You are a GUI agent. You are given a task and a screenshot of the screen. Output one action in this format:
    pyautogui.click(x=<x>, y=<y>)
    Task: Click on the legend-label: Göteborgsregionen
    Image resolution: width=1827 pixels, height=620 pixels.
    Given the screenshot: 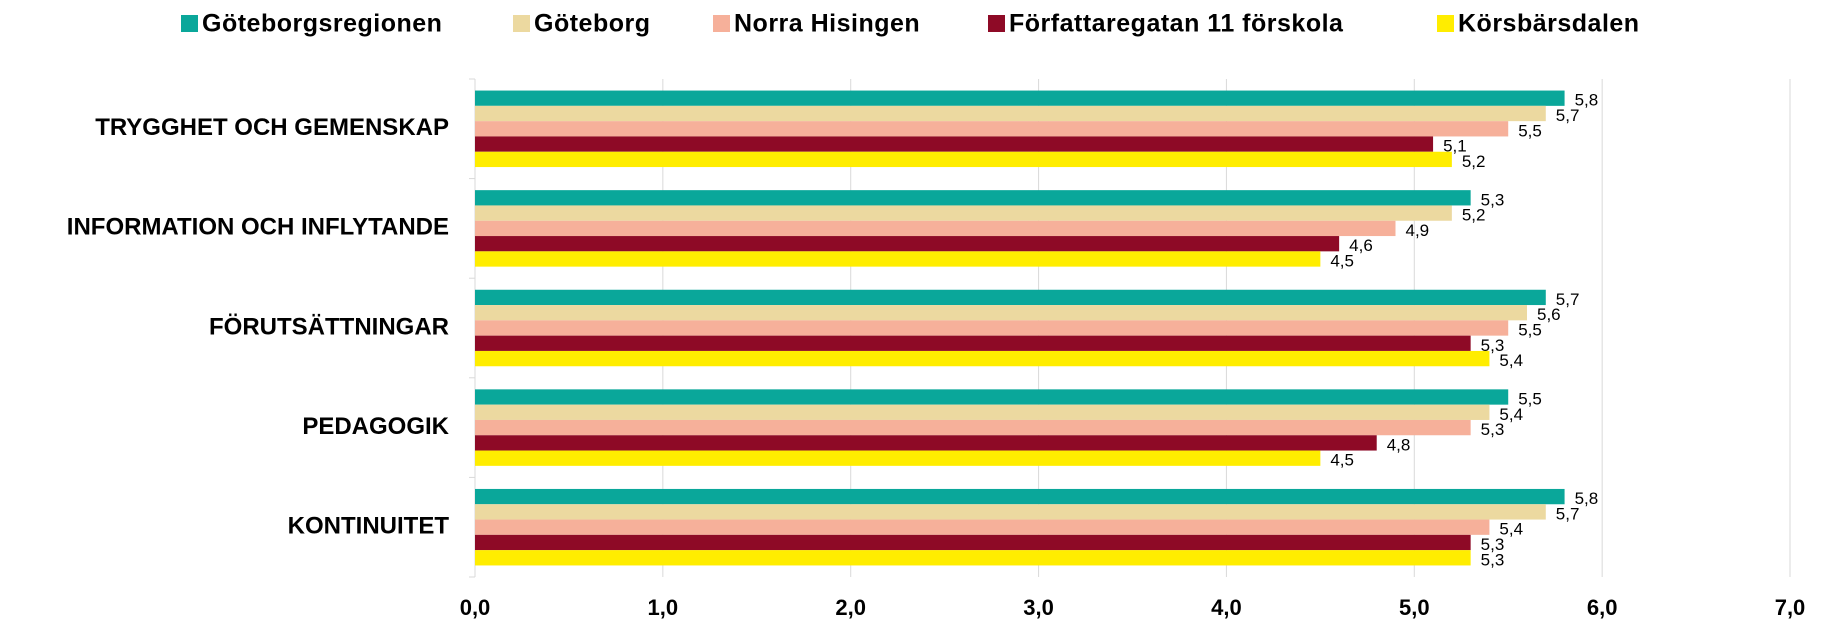 What is the action you would take?
    pyautogui.click(x=322, y=24)
    